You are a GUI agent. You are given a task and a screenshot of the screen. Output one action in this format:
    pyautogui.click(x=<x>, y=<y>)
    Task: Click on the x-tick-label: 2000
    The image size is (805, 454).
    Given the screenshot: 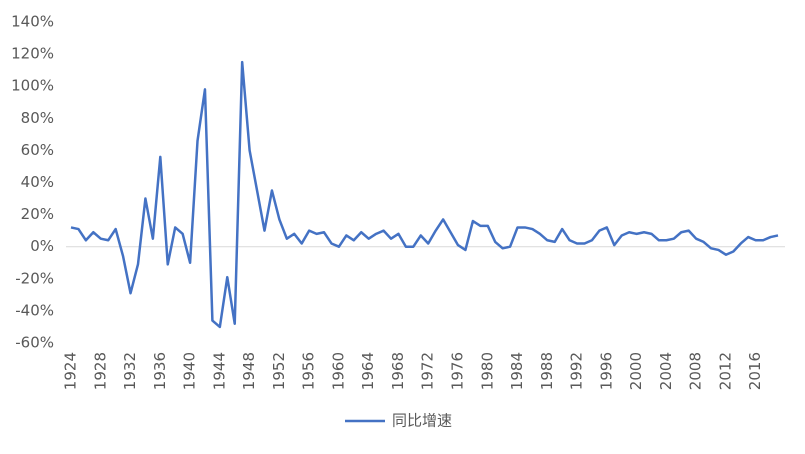 What is the action you would take?
    pyautogui.click(x=636, y=371)
    